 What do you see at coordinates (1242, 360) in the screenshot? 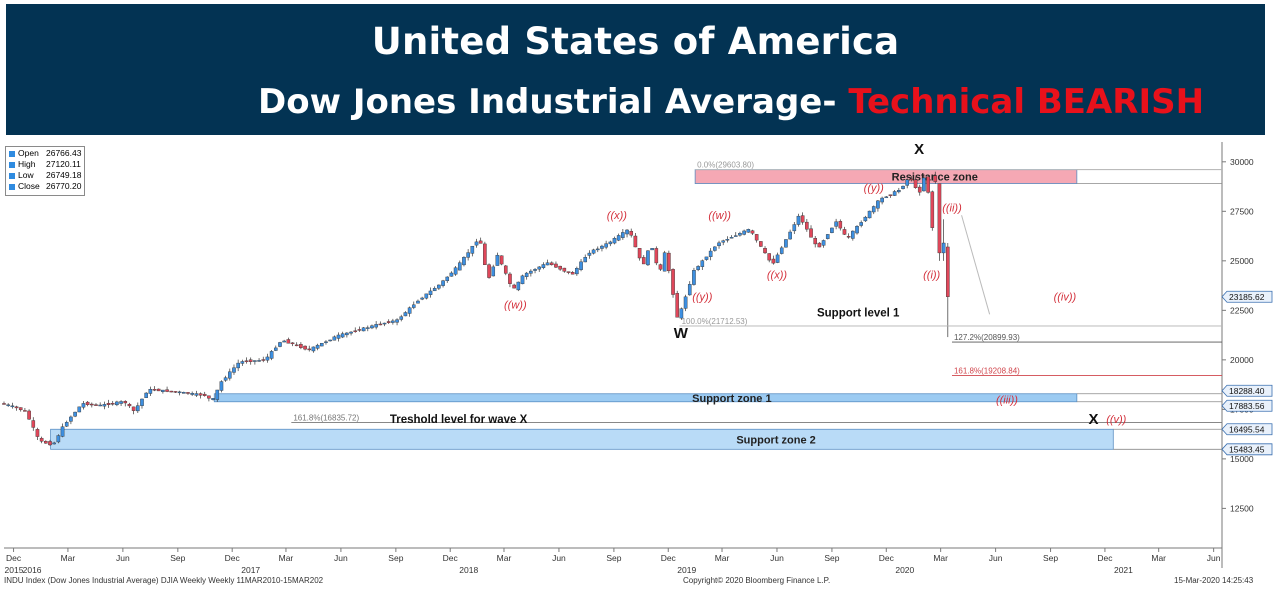
I see `y-tick-label: 20000` at bounding box center [1242, 360].